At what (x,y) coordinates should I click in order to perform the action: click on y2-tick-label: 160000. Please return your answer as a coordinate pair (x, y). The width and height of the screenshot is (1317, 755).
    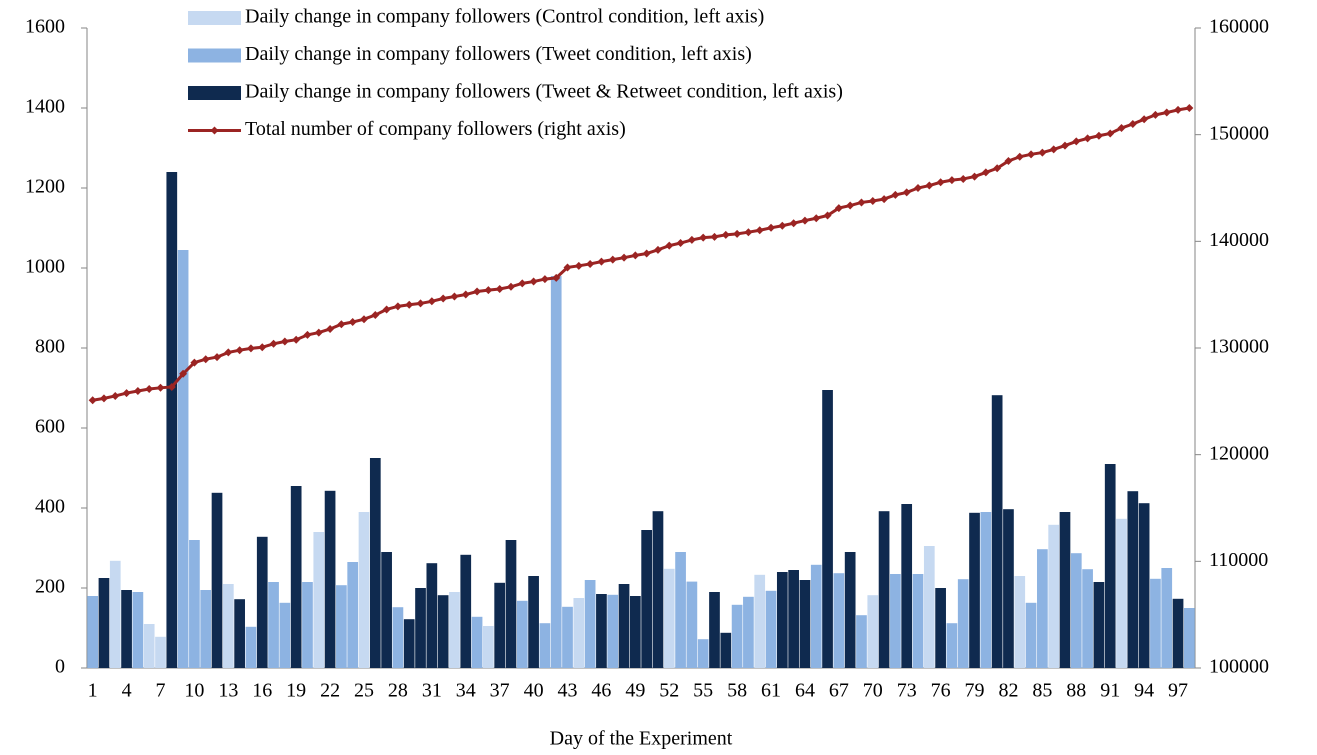
    Looking at the image, I should click on (1239, 27).